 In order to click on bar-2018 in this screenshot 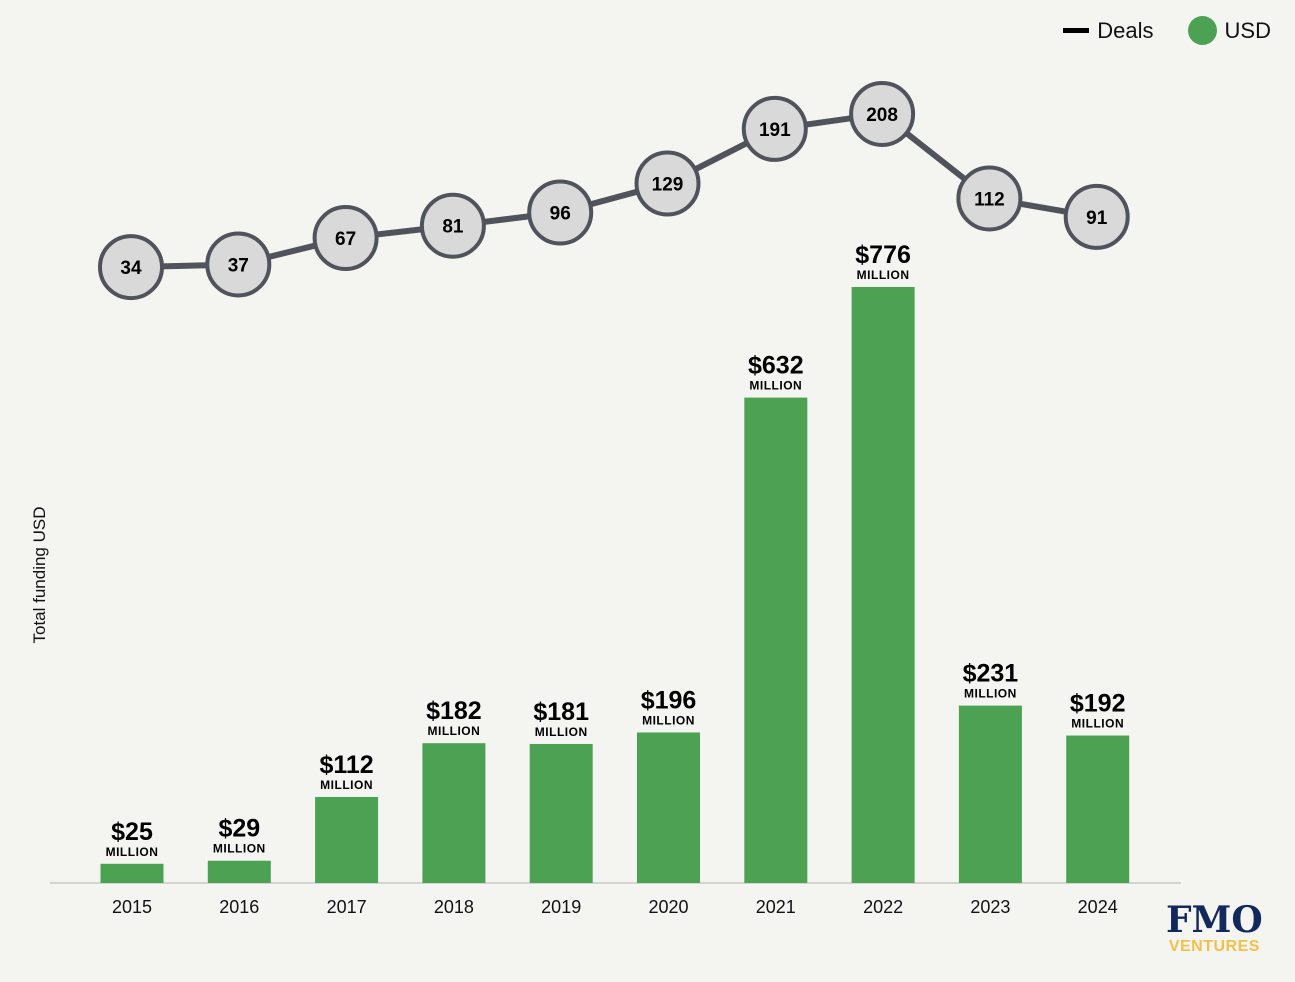, I will do `click(454, 813)`.